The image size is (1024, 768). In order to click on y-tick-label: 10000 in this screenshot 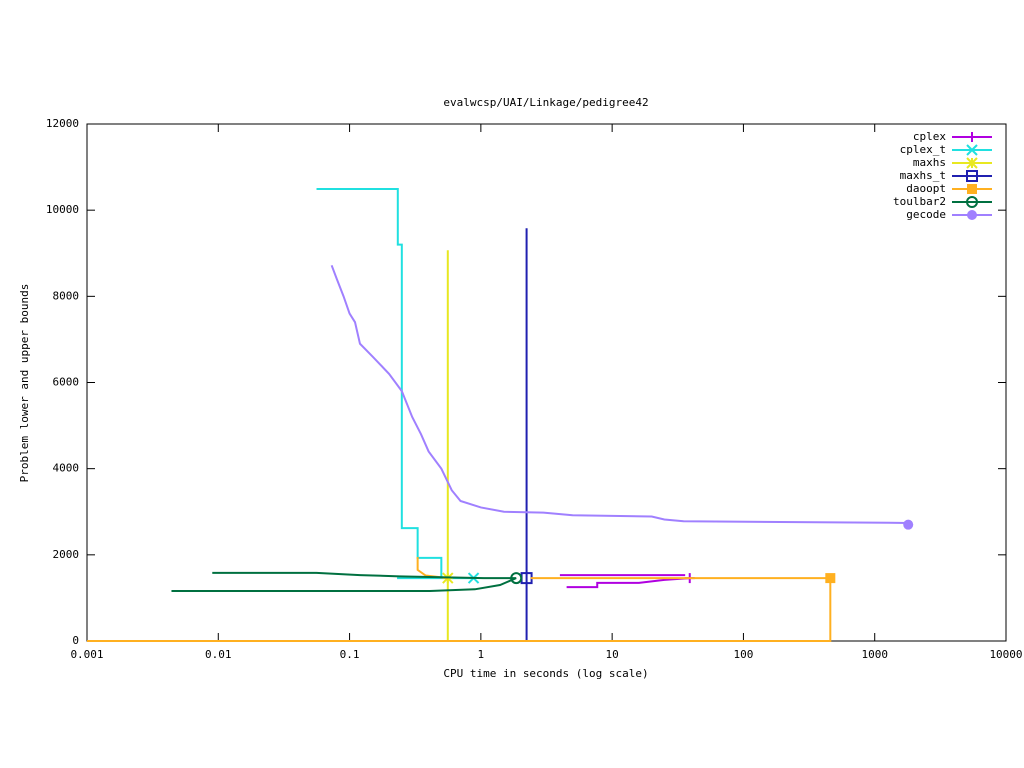, I will do `click(62, 209)`.